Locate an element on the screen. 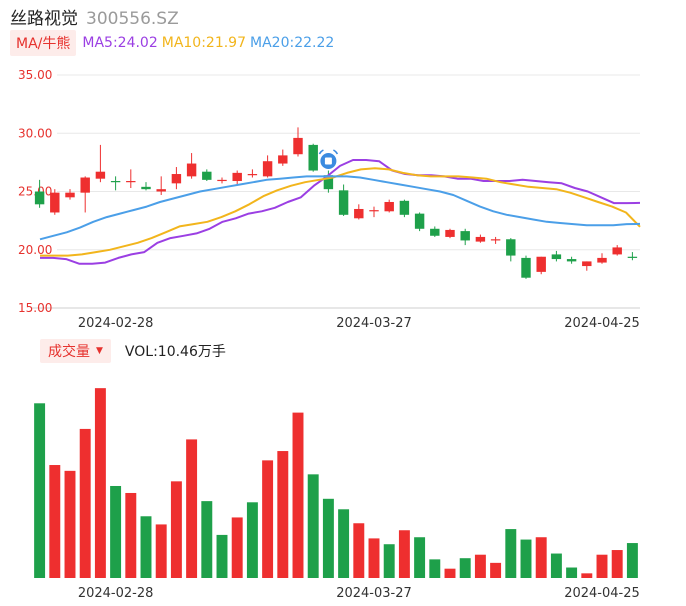  y-tick-label: 20.00 is located at coordinates (35, 250).